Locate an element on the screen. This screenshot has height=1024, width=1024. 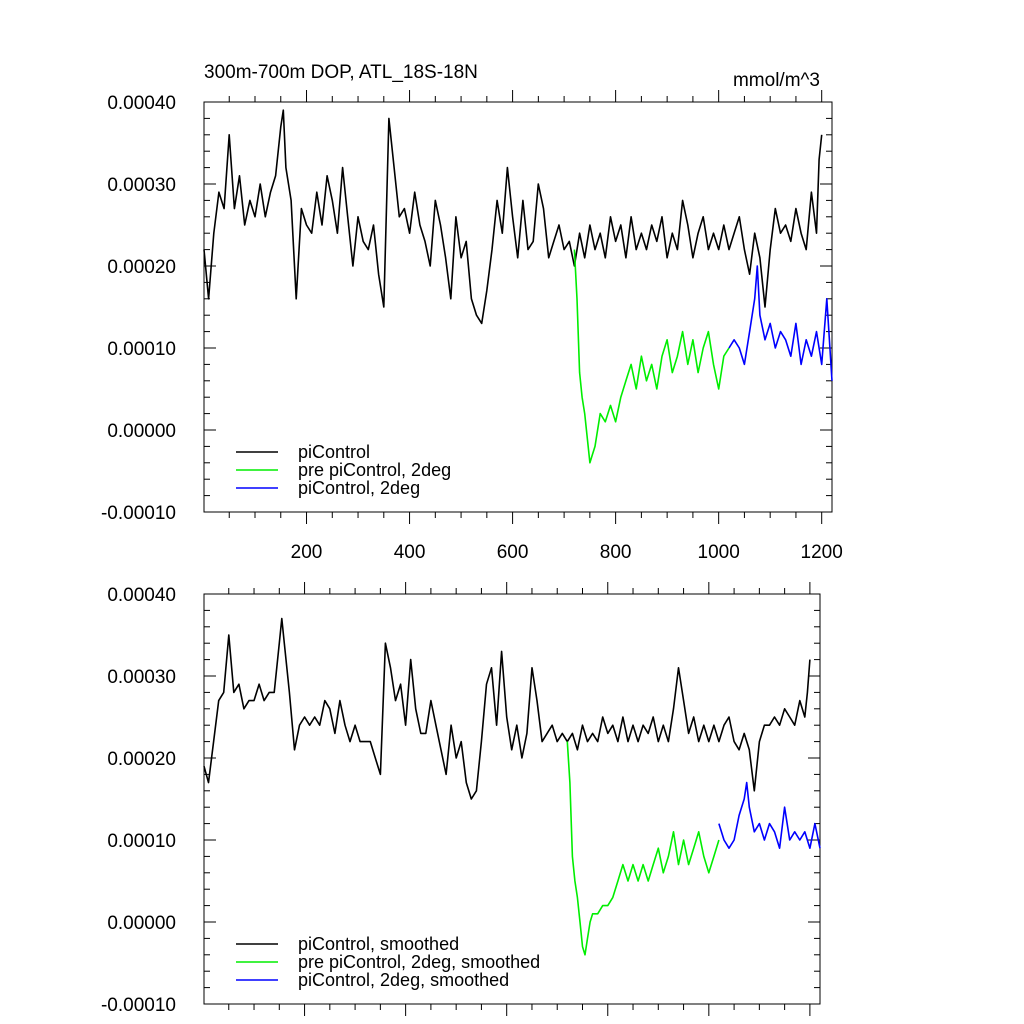
legend-label: pre piControl, 2deg is located at coordinates (374, 470).